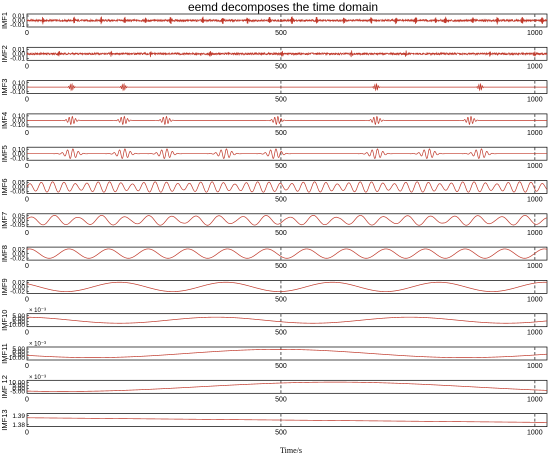  Describe the element at coordinates (281, 366) in the screenshot. I see `imf11-xtick-1: 500` at that location.